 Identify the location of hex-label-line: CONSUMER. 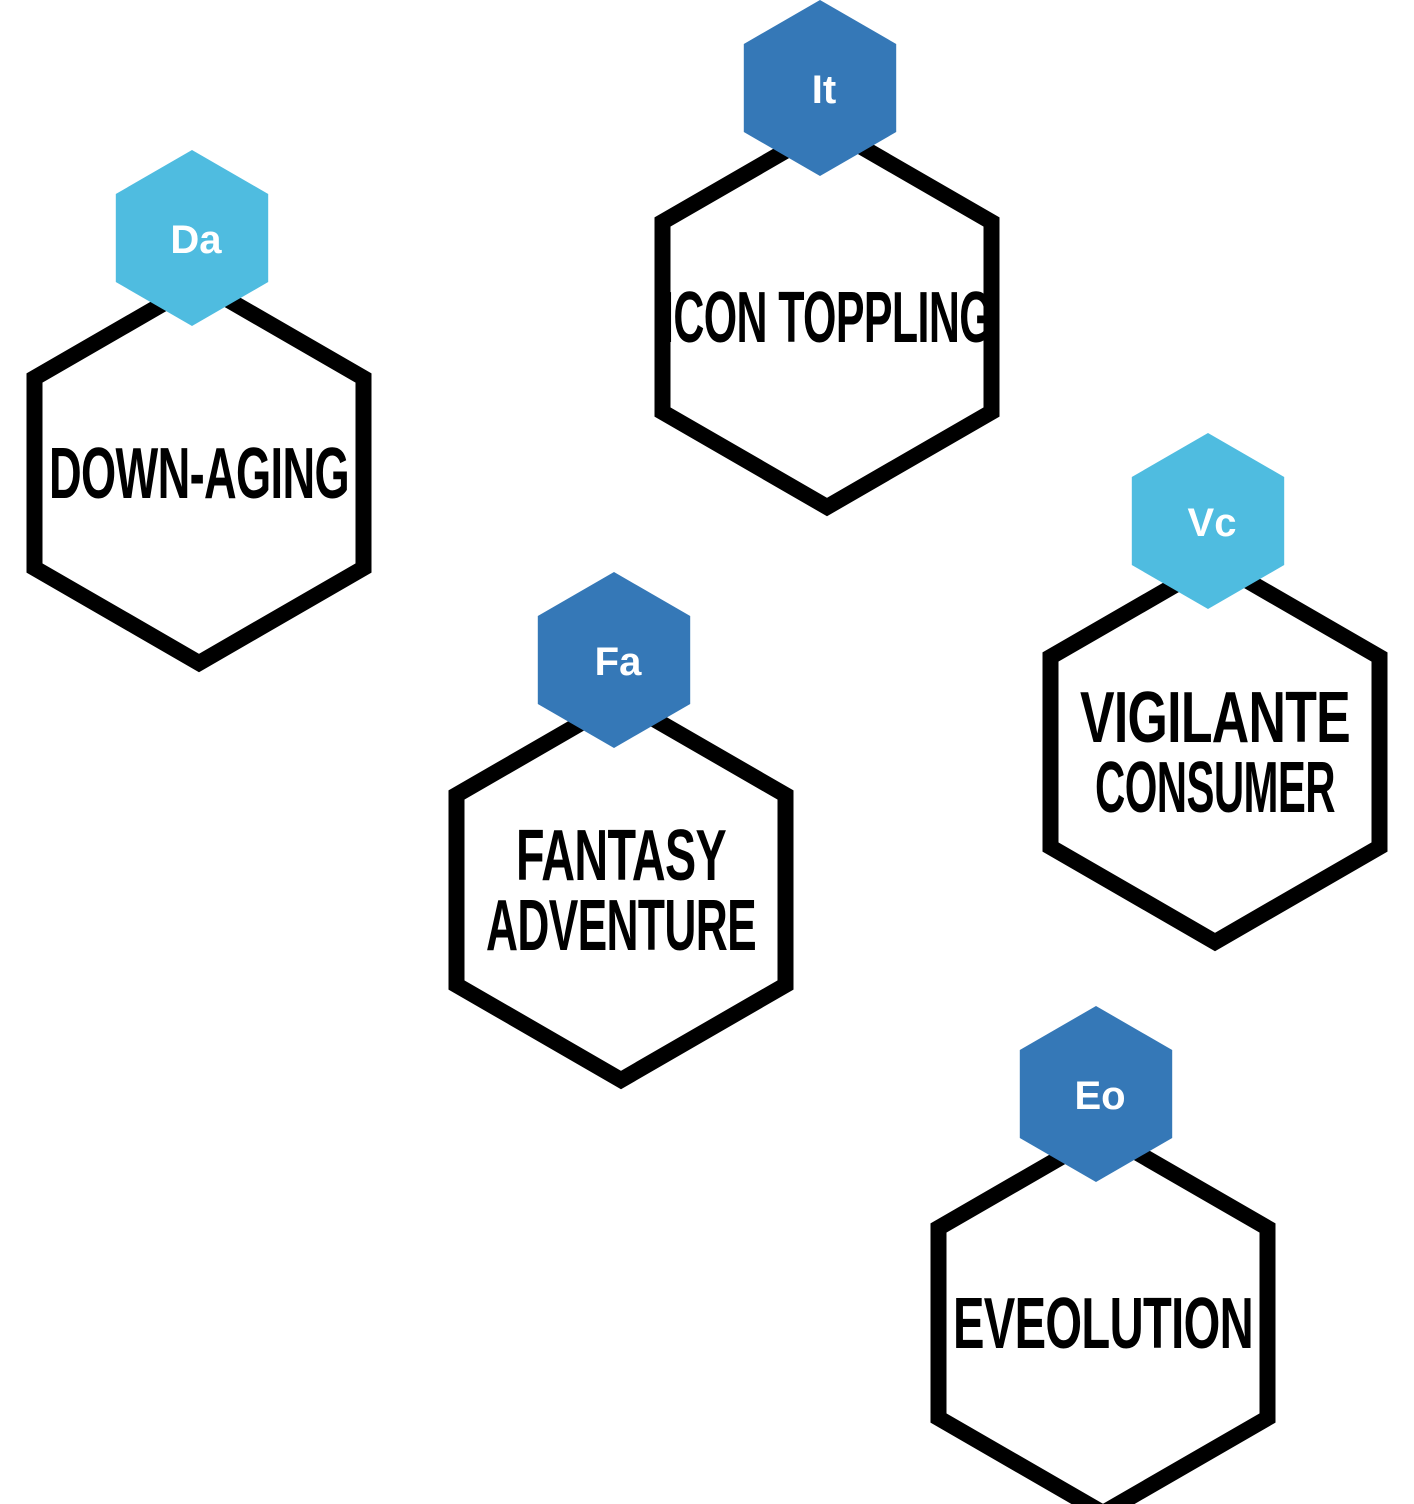
(1215, 788).